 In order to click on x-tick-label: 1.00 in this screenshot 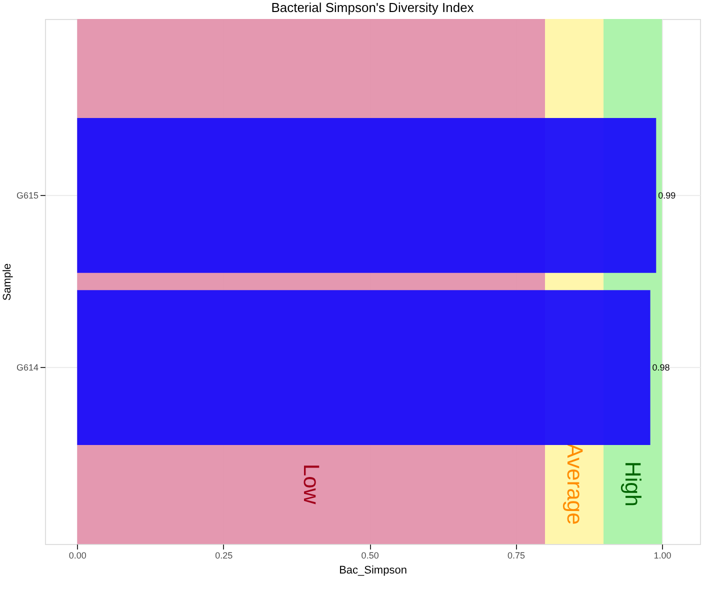, I will do `click(663, 555)`.